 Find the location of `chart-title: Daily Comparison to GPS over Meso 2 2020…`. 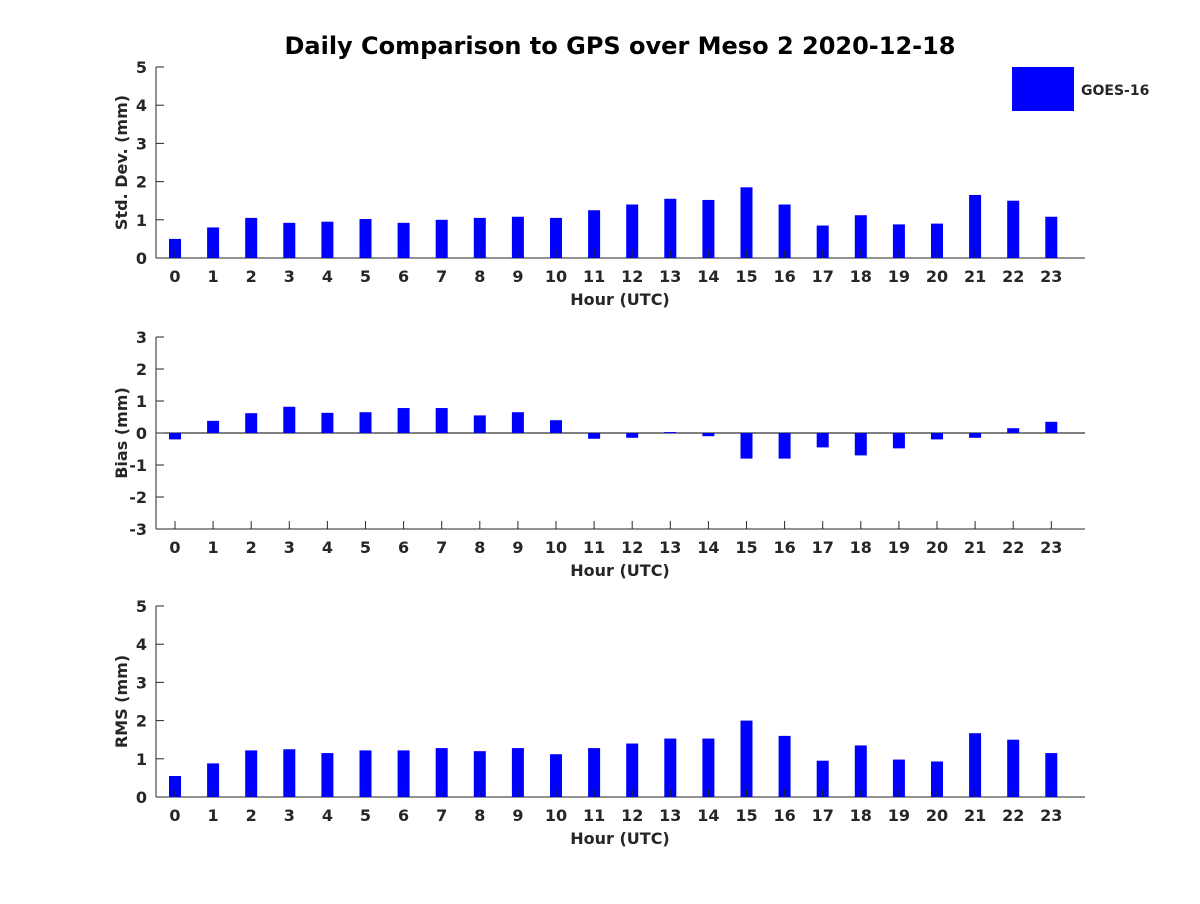

chart-title: Daily Comparison to GPS over Meso 2 2020… is located at coordinates (619, 46).